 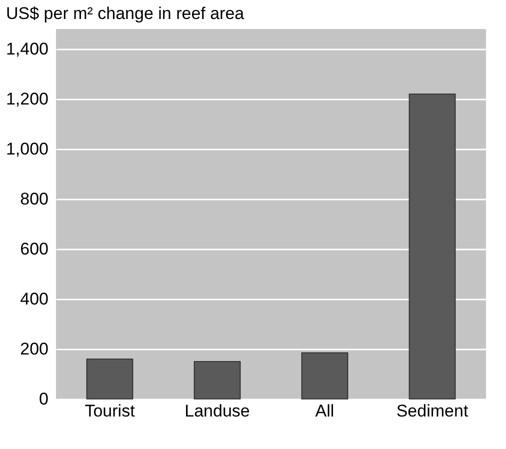 What do you see at coordinates (43, 399) in the screenshot?
I see `y-tick-label: 0` at bounding box center [43, 399].